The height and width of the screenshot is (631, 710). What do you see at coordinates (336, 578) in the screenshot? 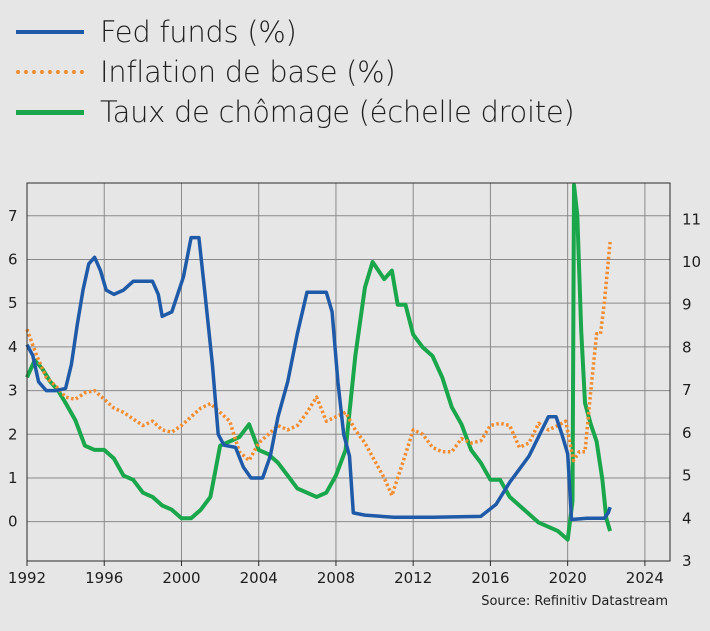
I see `x-tick-label: 2008` at bounding box center [336, 578].